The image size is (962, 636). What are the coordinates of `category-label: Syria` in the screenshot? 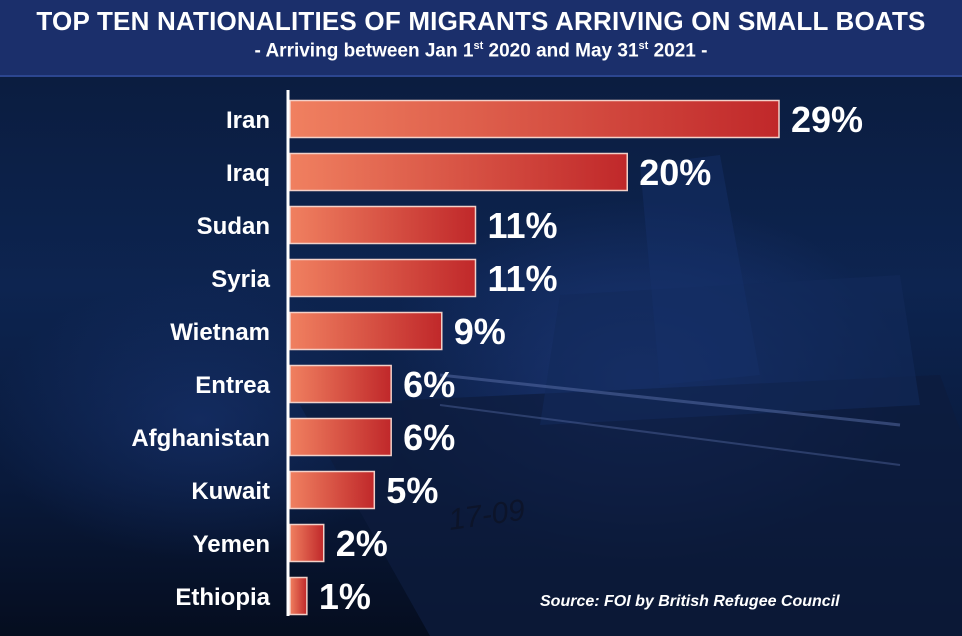 It's located at (240, 279).